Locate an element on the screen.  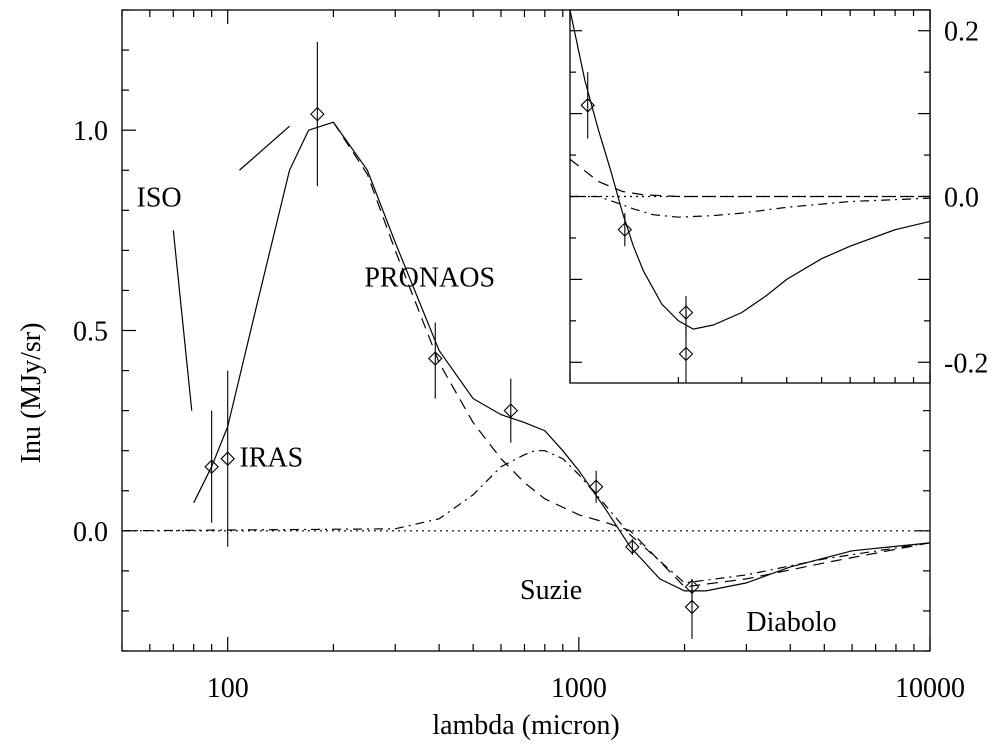
annotation-iso-label: ISO is located at coordinates (159, 197).